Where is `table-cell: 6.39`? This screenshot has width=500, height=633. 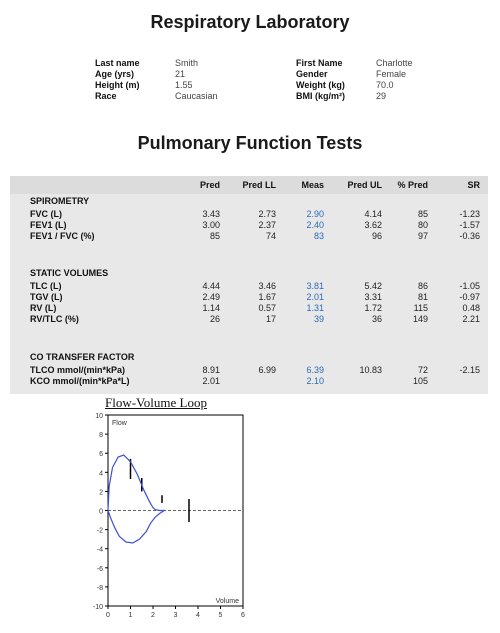
table-cell: 6.39 is located at coordinates (315, 370).